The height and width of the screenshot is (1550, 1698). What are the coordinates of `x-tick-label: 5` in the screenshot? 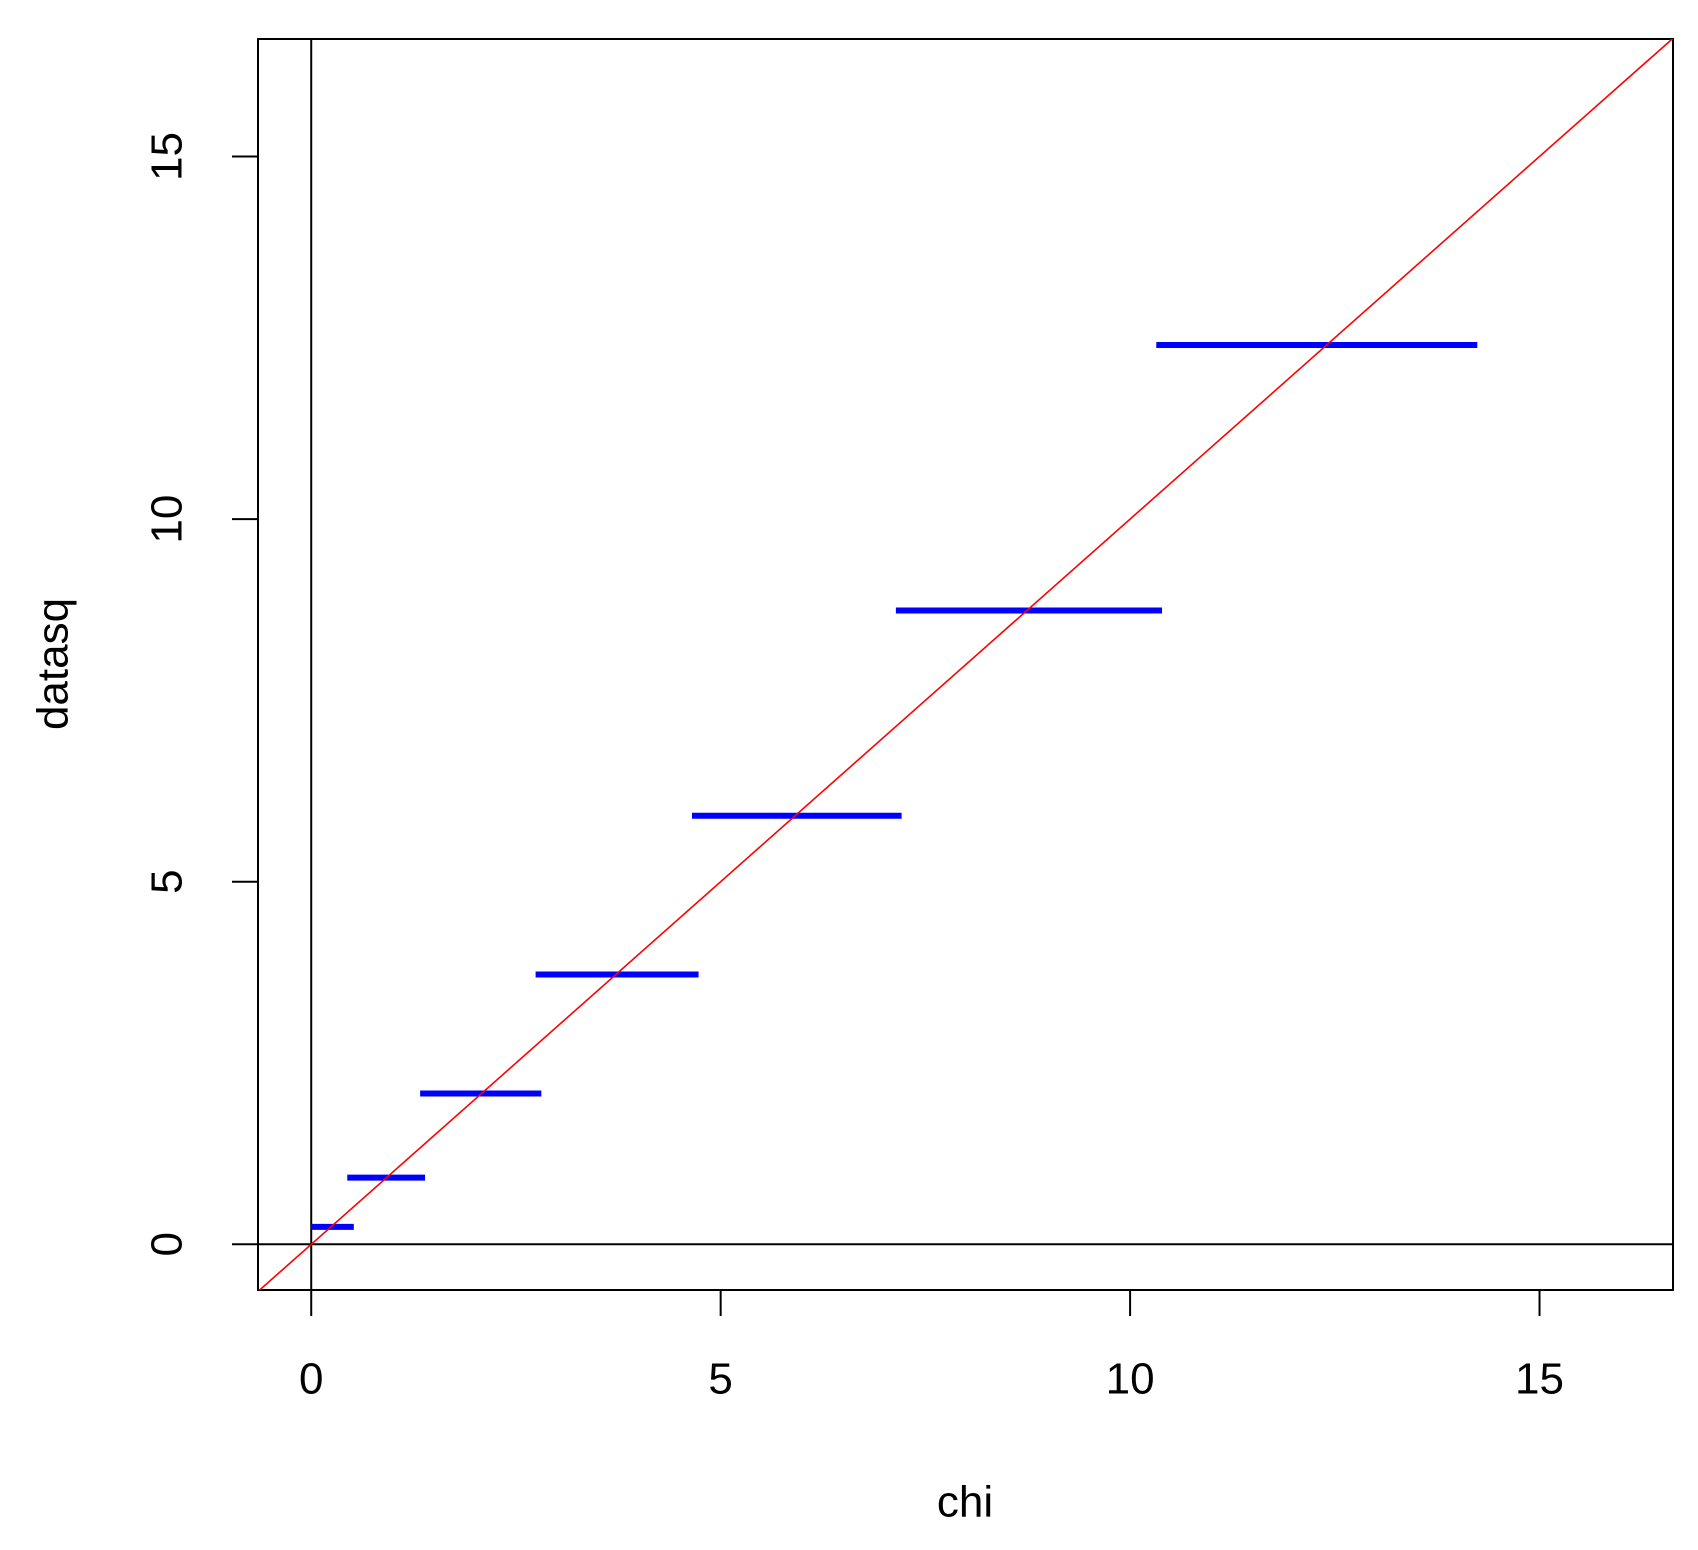 It's located at (720, 1379).